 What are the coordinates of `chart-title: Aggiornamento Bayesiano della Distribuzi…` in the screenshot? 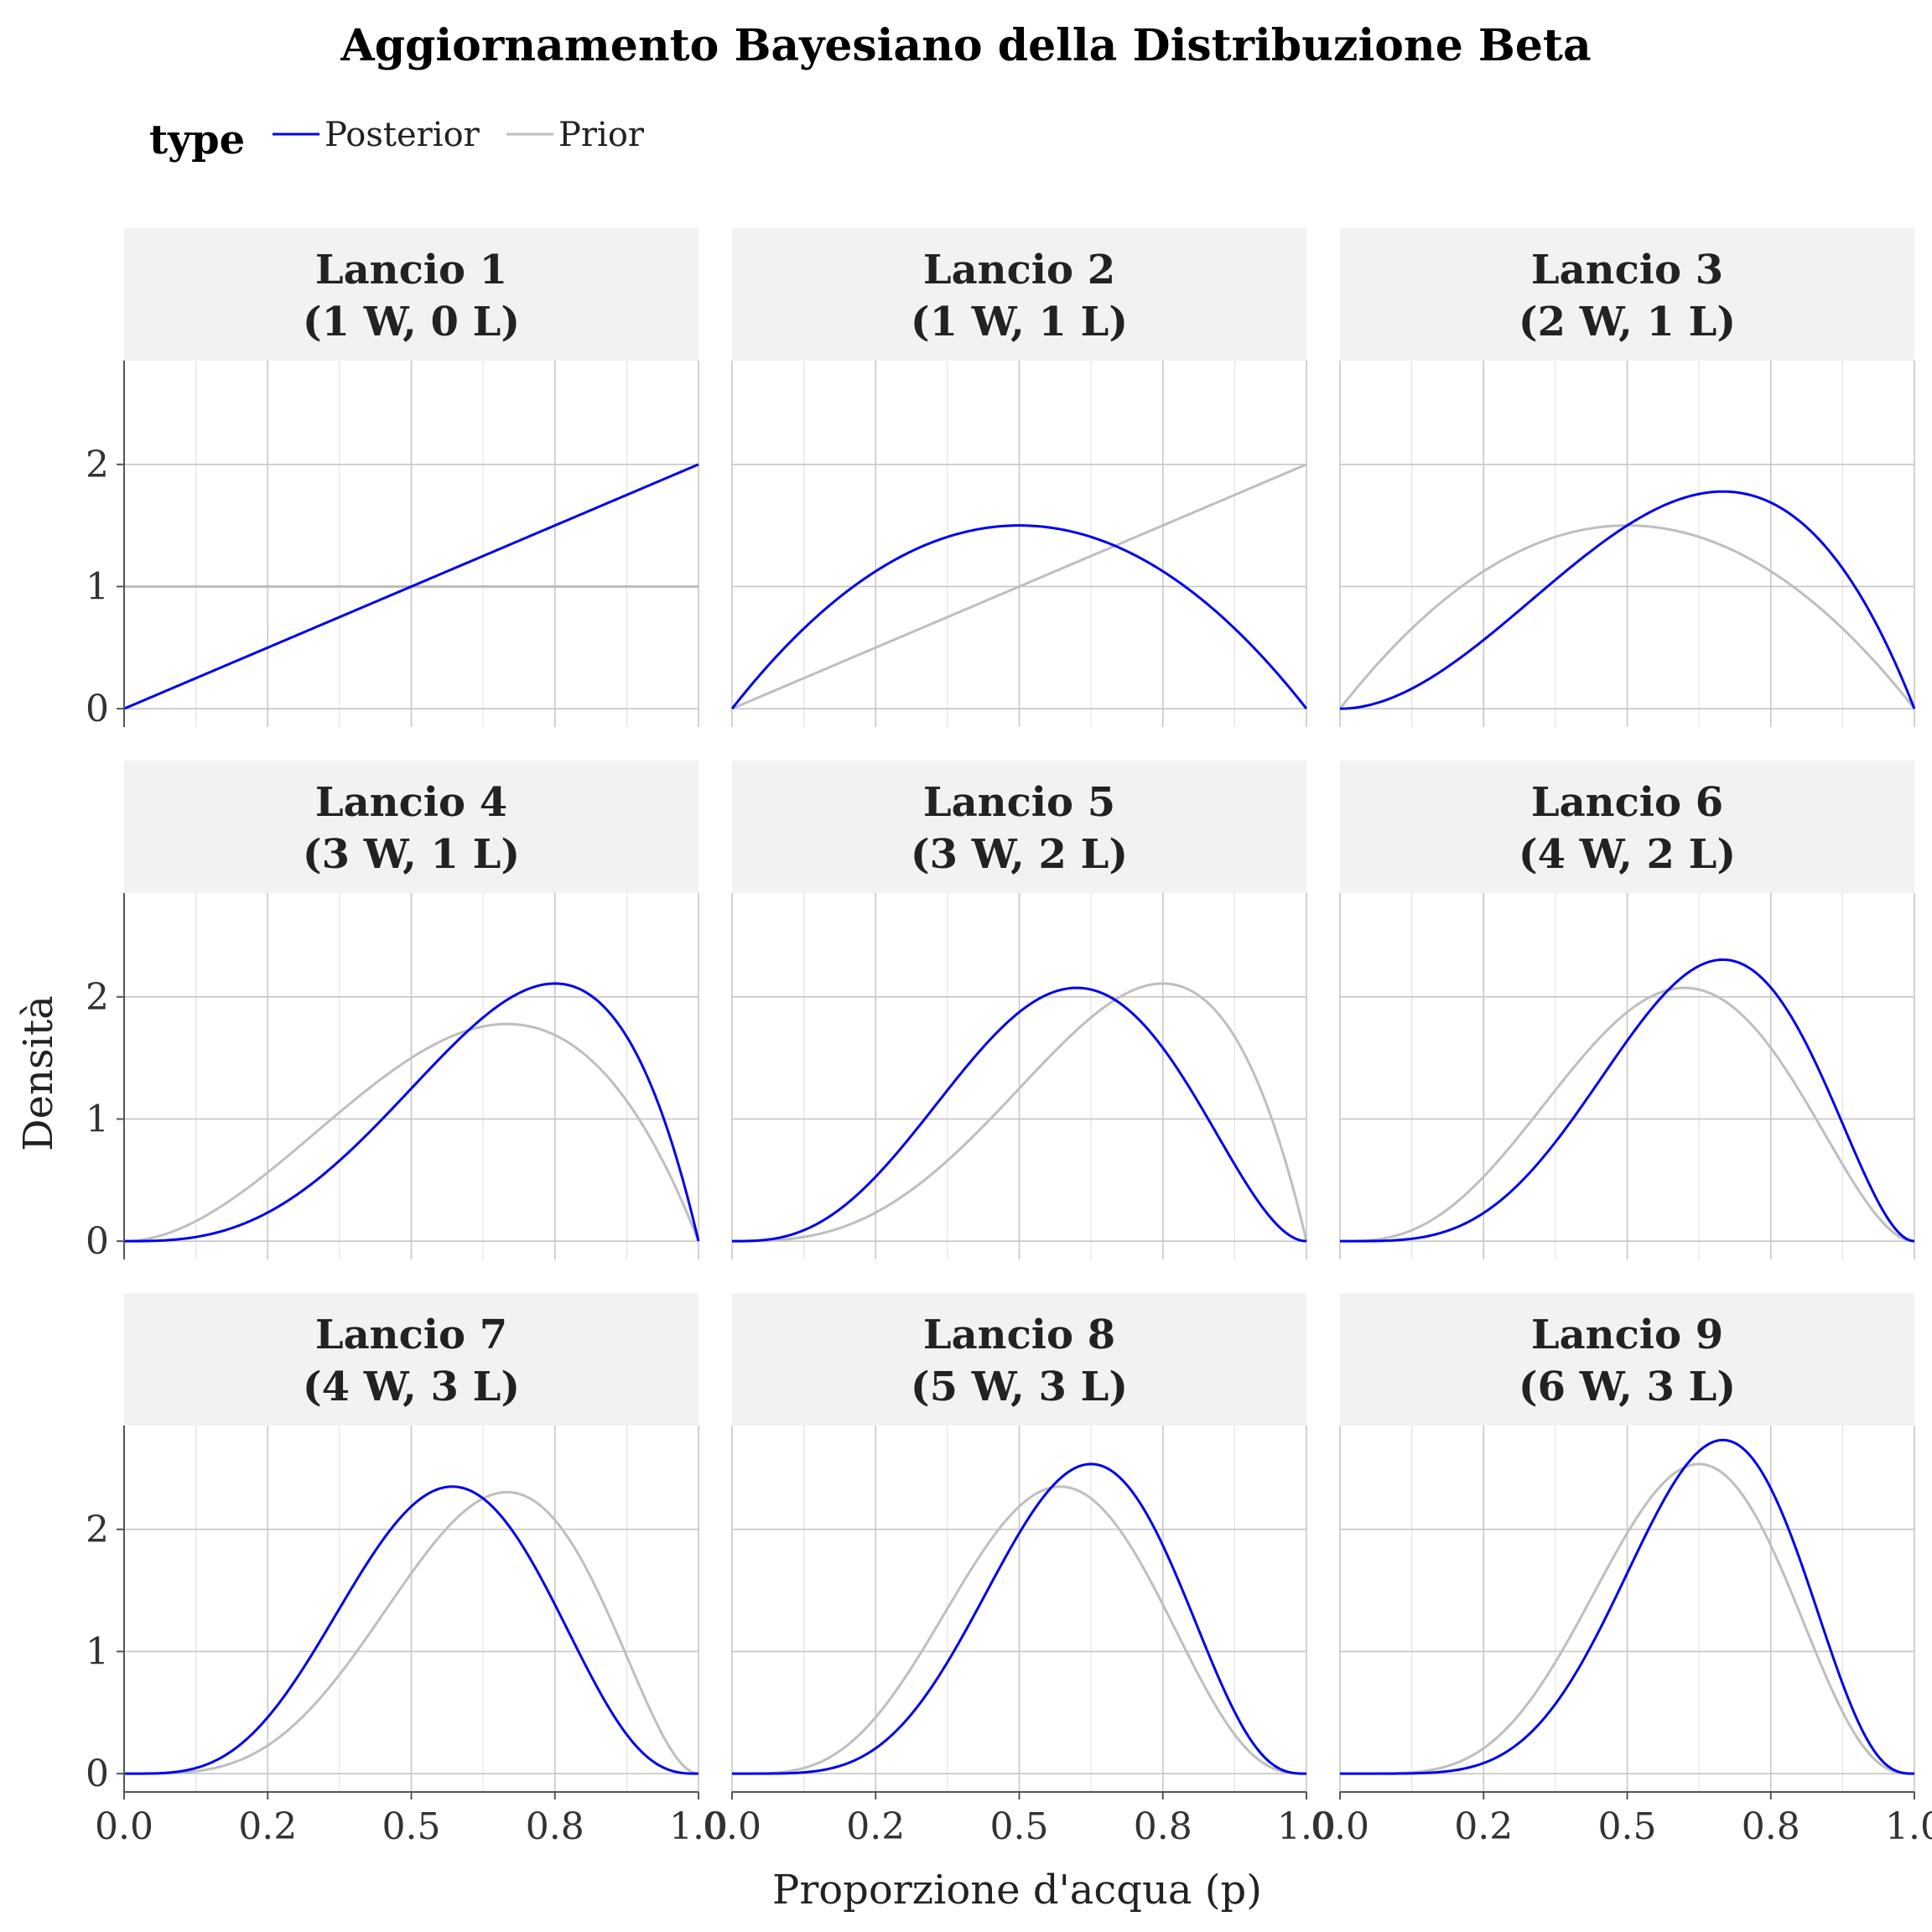 It's located at (965, 45).